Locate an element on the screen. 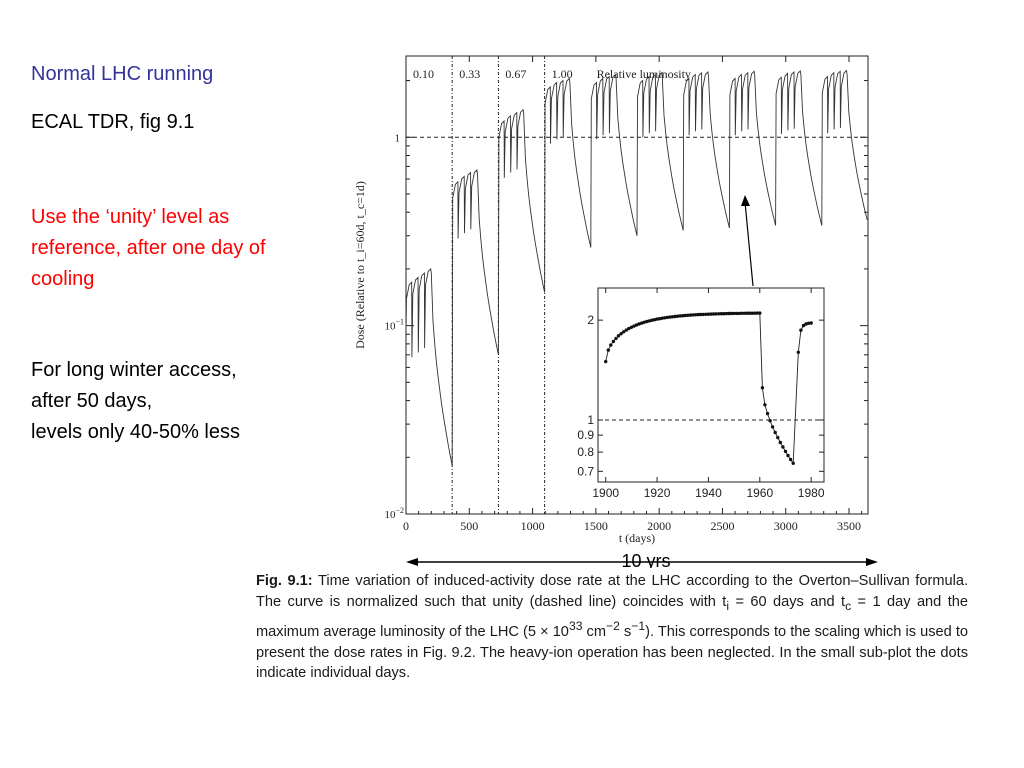 This screenshot has width=1024, height=768. caption-label: Fig. 9.1: is located at coordinates (284, 581).